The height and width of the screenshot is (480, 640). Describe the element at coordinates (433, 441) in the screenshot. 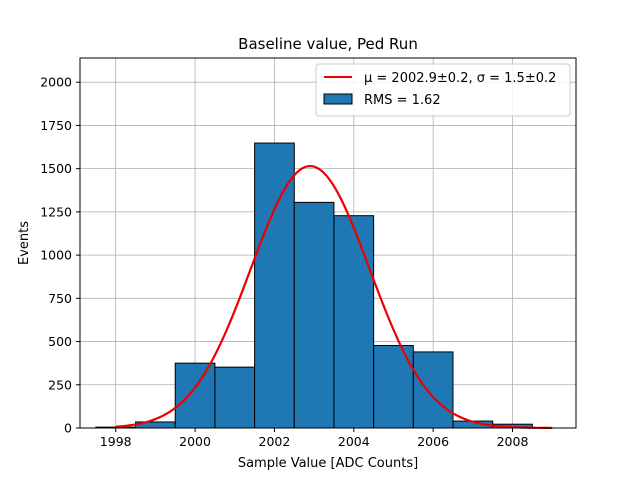

I see `x-tick-label: 2006` at that location.